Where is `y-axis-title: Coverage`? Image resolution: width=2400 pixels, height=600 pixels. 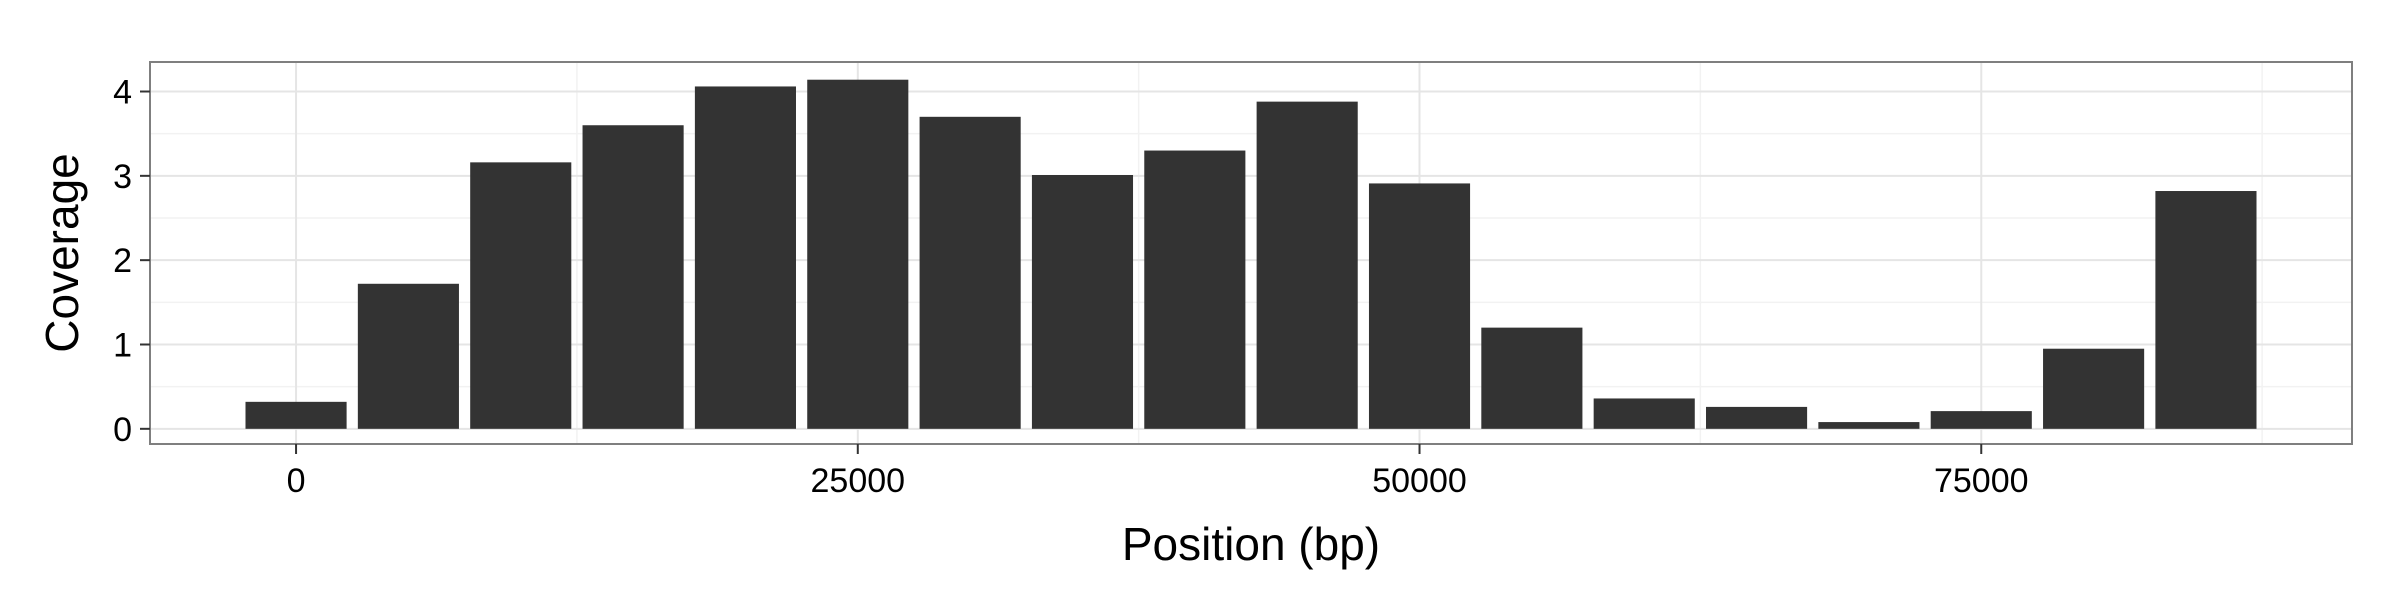 y-axis-title: Coverage is located at coordinates (62, 252).